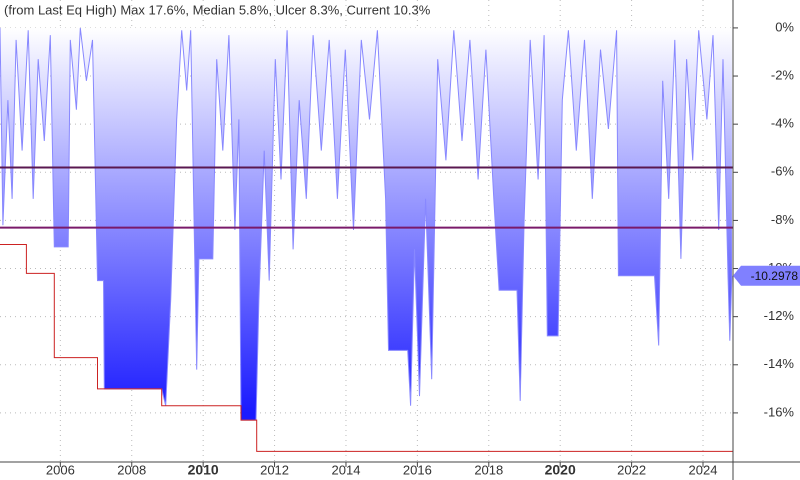 This screenshot has width=800, height=480. What do you see at coordinates (631, 469) in the screenshot?
I see `x-tick-label: 2022` at bounding box center [631, 469].